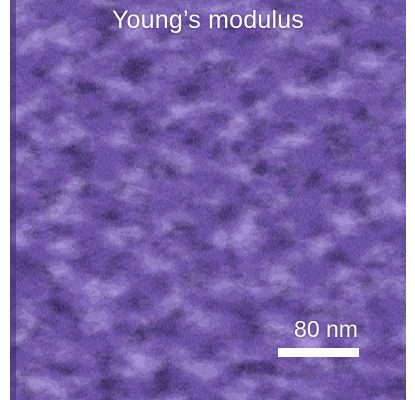 The height and width of the screenshot is (400, 415). I want to click on scale-bar-label: 80 nm, so click(326, 329).